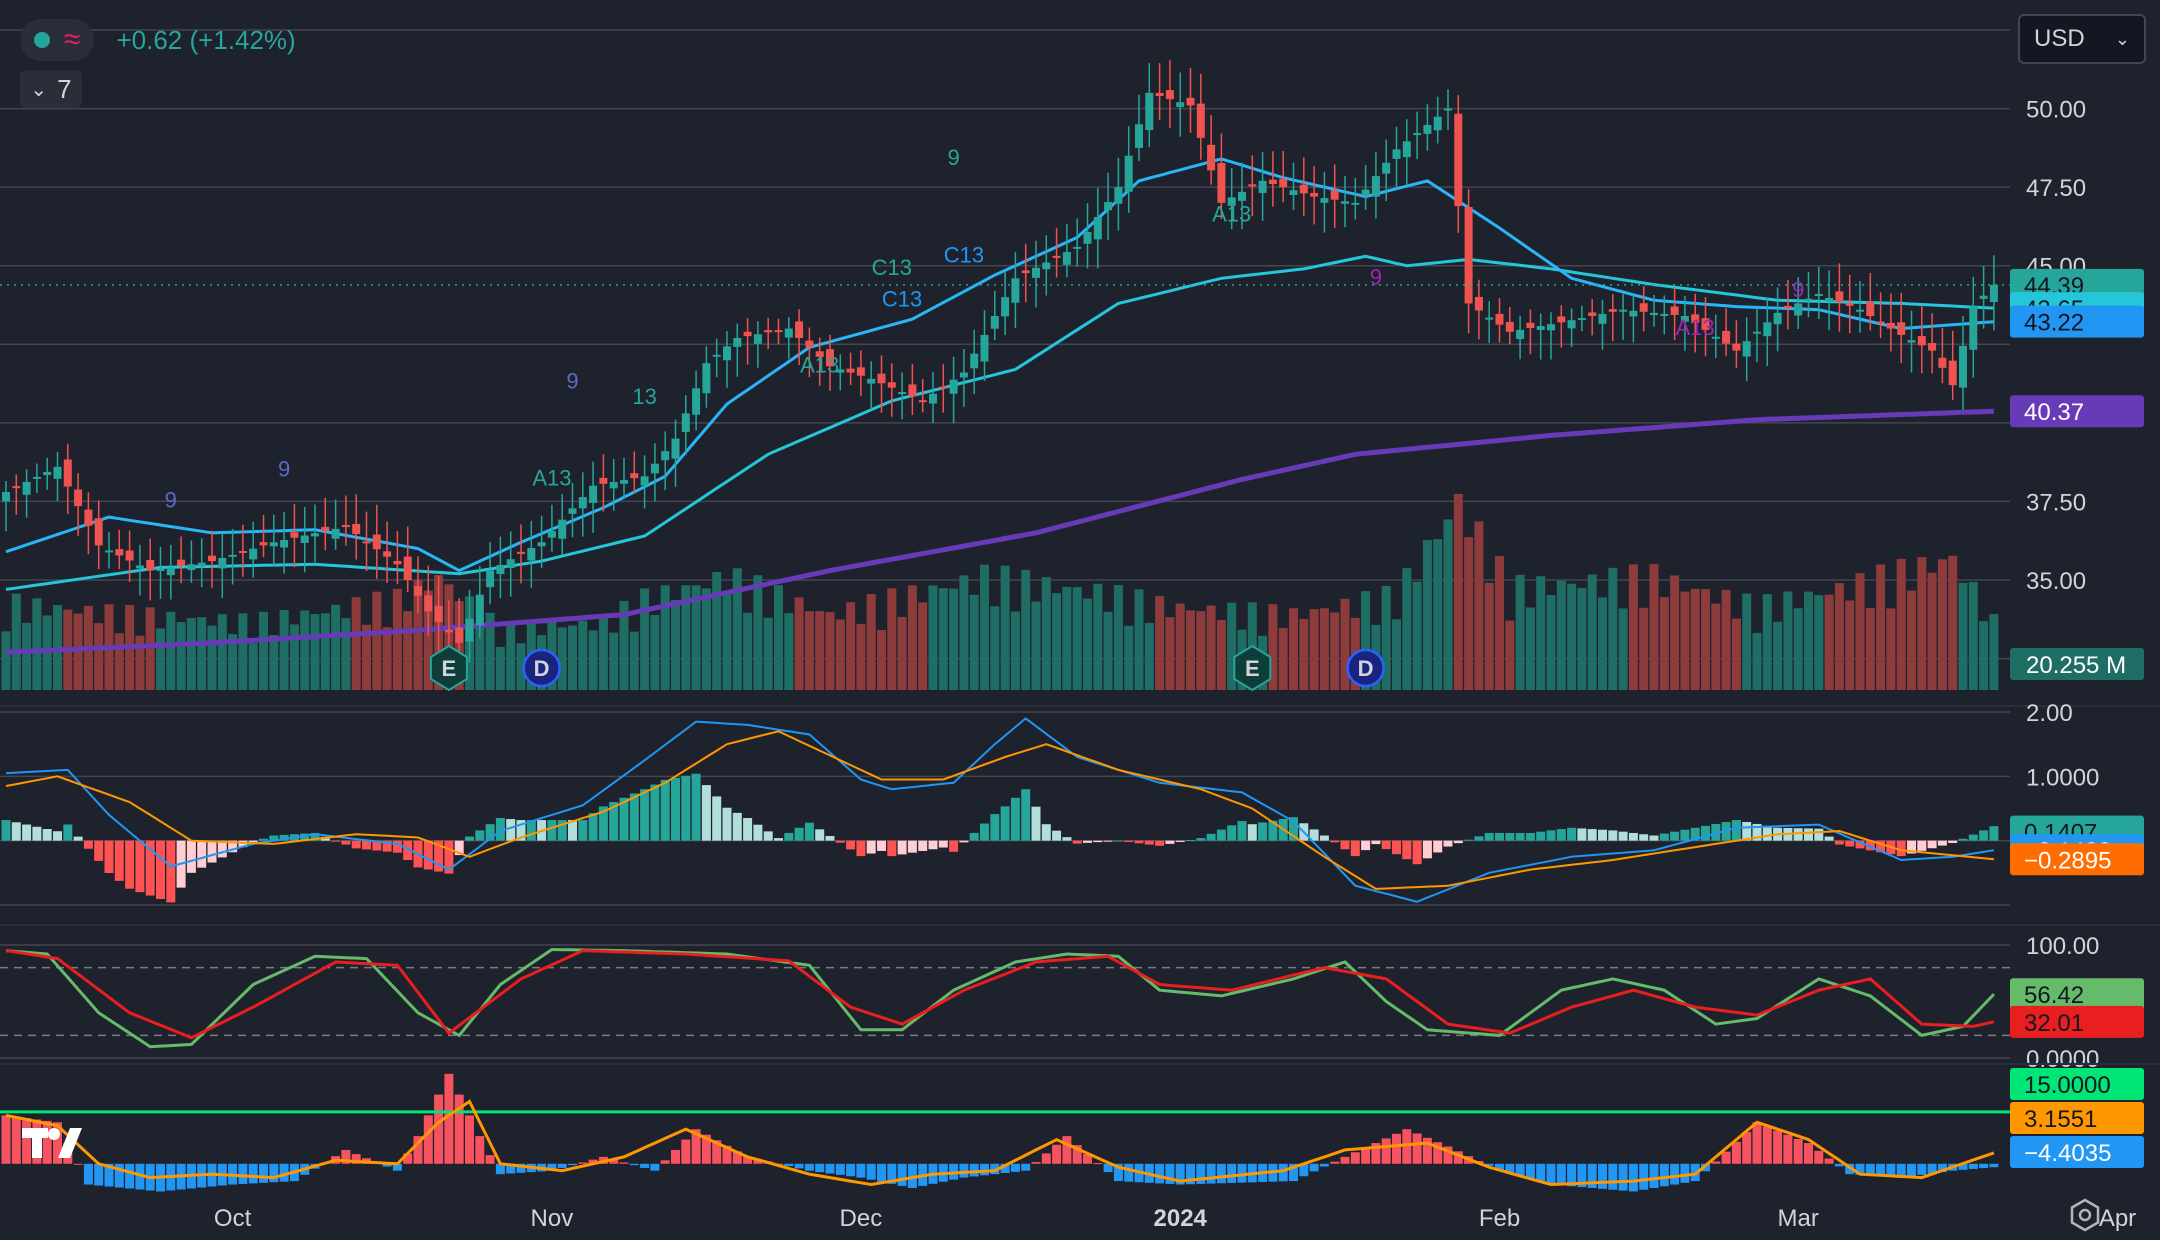 This screenshot has width=2160, height=1240. What do you see at coordinates (2077, 859) in the screenshot?
I see `price-axis-label` at bounding box center [2077, 859].